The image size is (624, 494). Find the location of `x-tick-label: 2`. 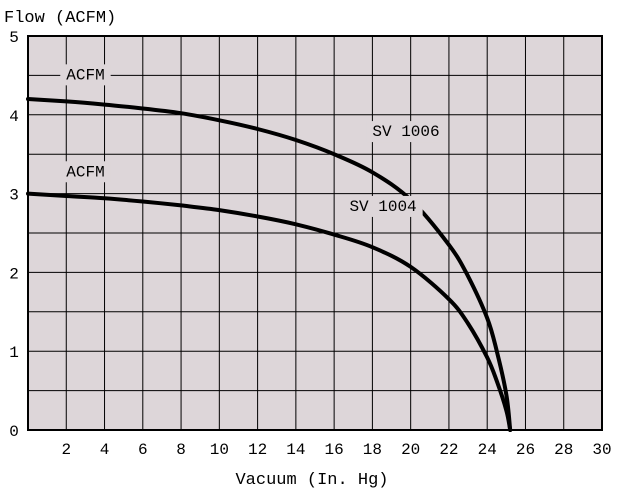

x-tick-label: 2 is located at coordinates (66, 450).